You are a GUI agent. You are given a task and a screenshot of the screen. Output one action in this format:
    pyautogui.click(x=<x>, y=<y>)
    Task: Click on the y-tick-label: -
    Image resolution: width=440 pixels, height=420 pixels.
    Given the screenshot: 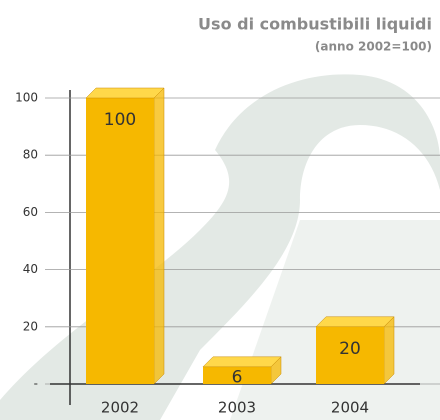 What is the action you would take?
    pyautogui.click(x=36, y=384)
    